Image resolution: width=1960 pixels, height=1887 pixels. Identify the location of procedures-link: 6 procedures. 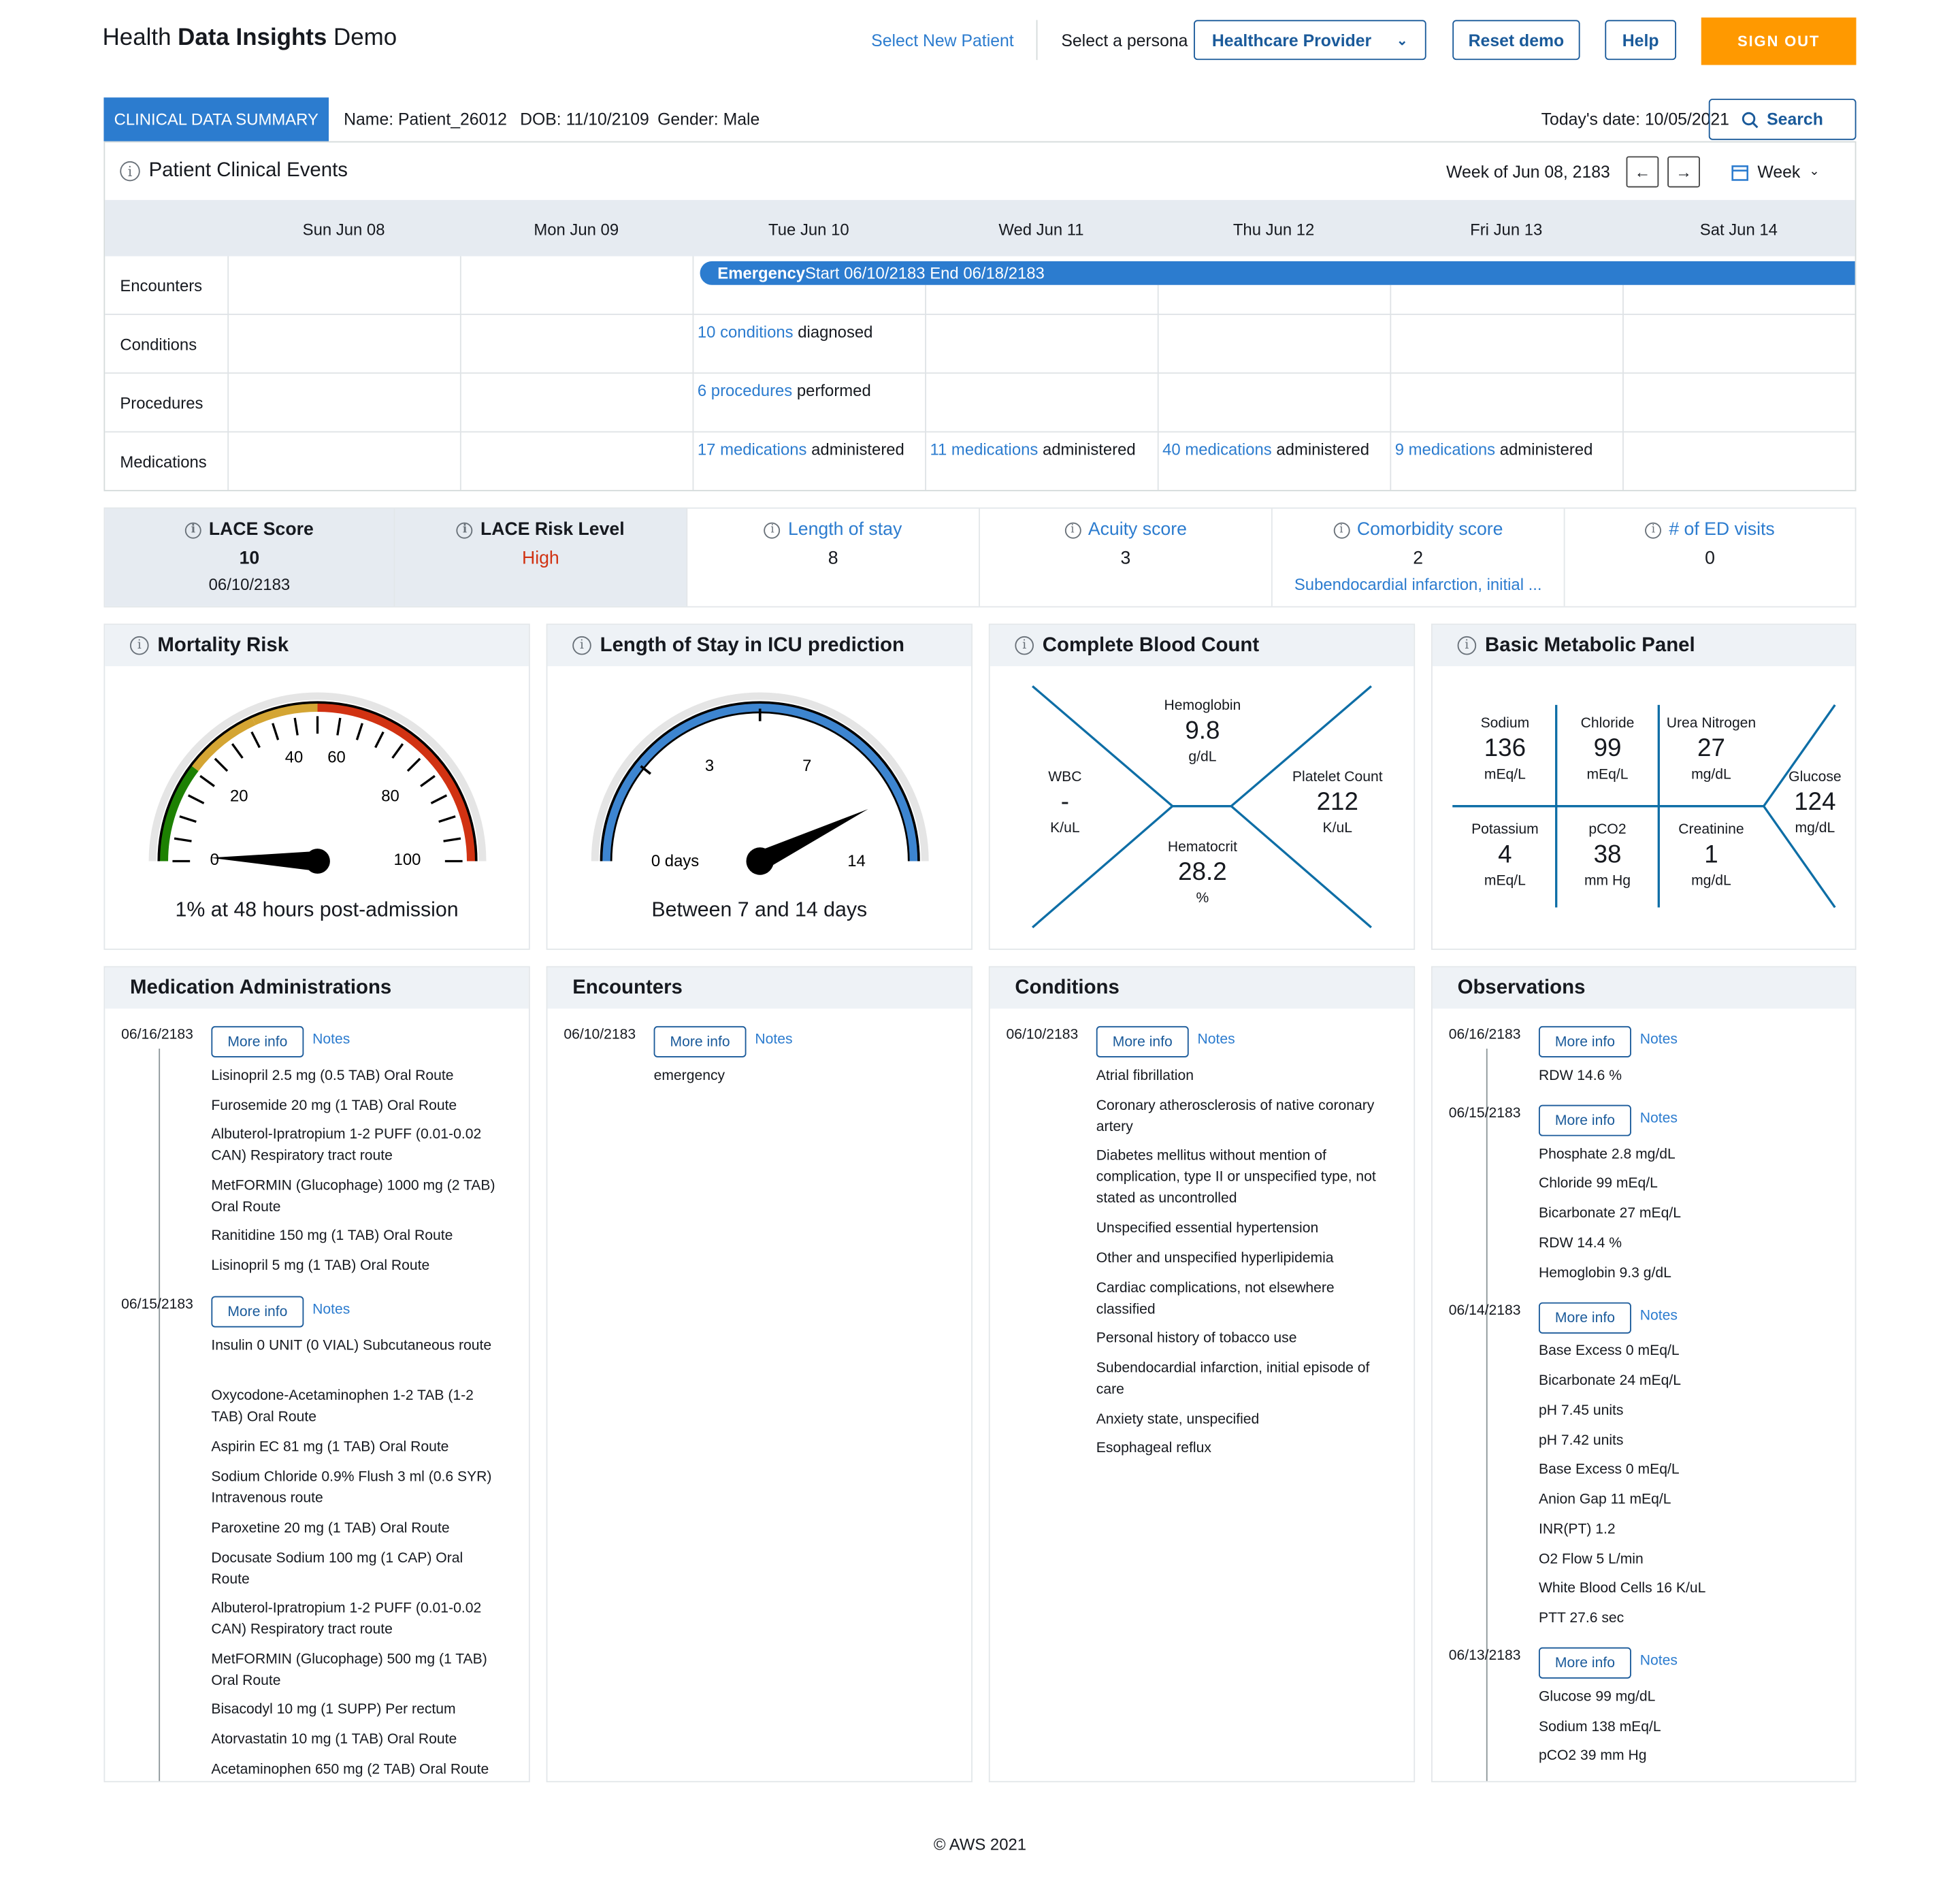
(745, 390).